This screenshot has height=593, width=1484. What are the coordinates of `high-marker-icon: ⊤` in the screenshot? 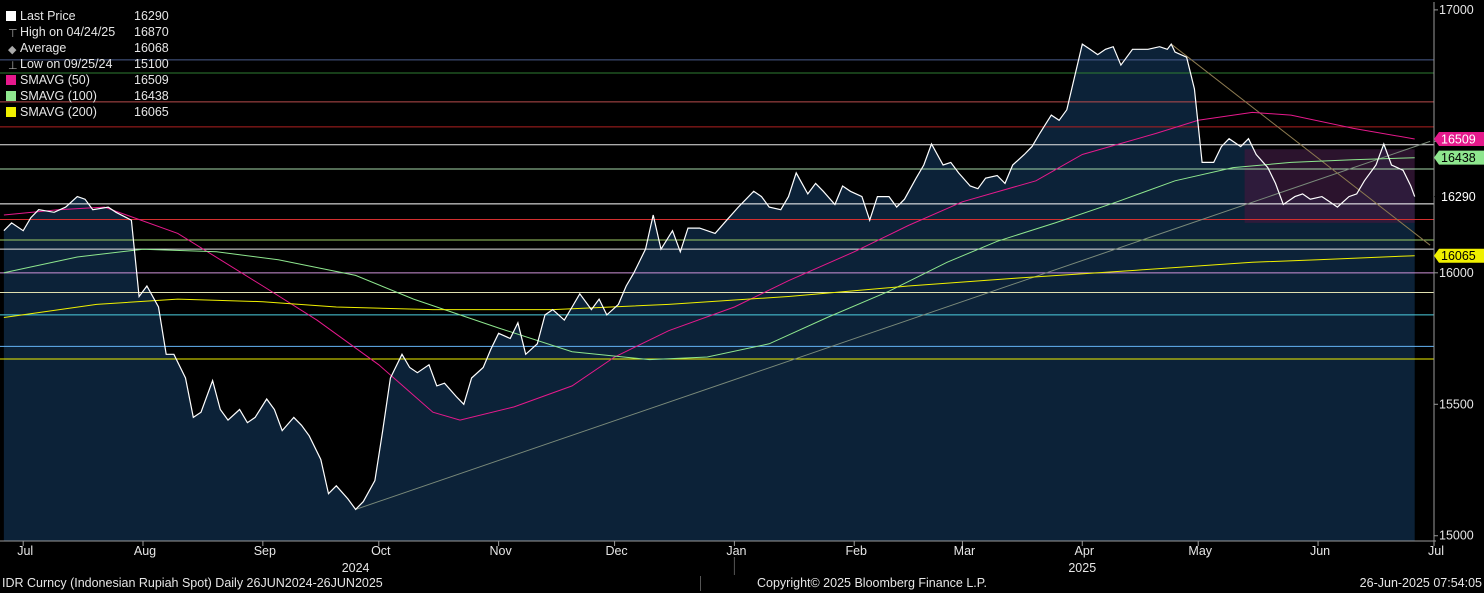 It's located at (13, 34).